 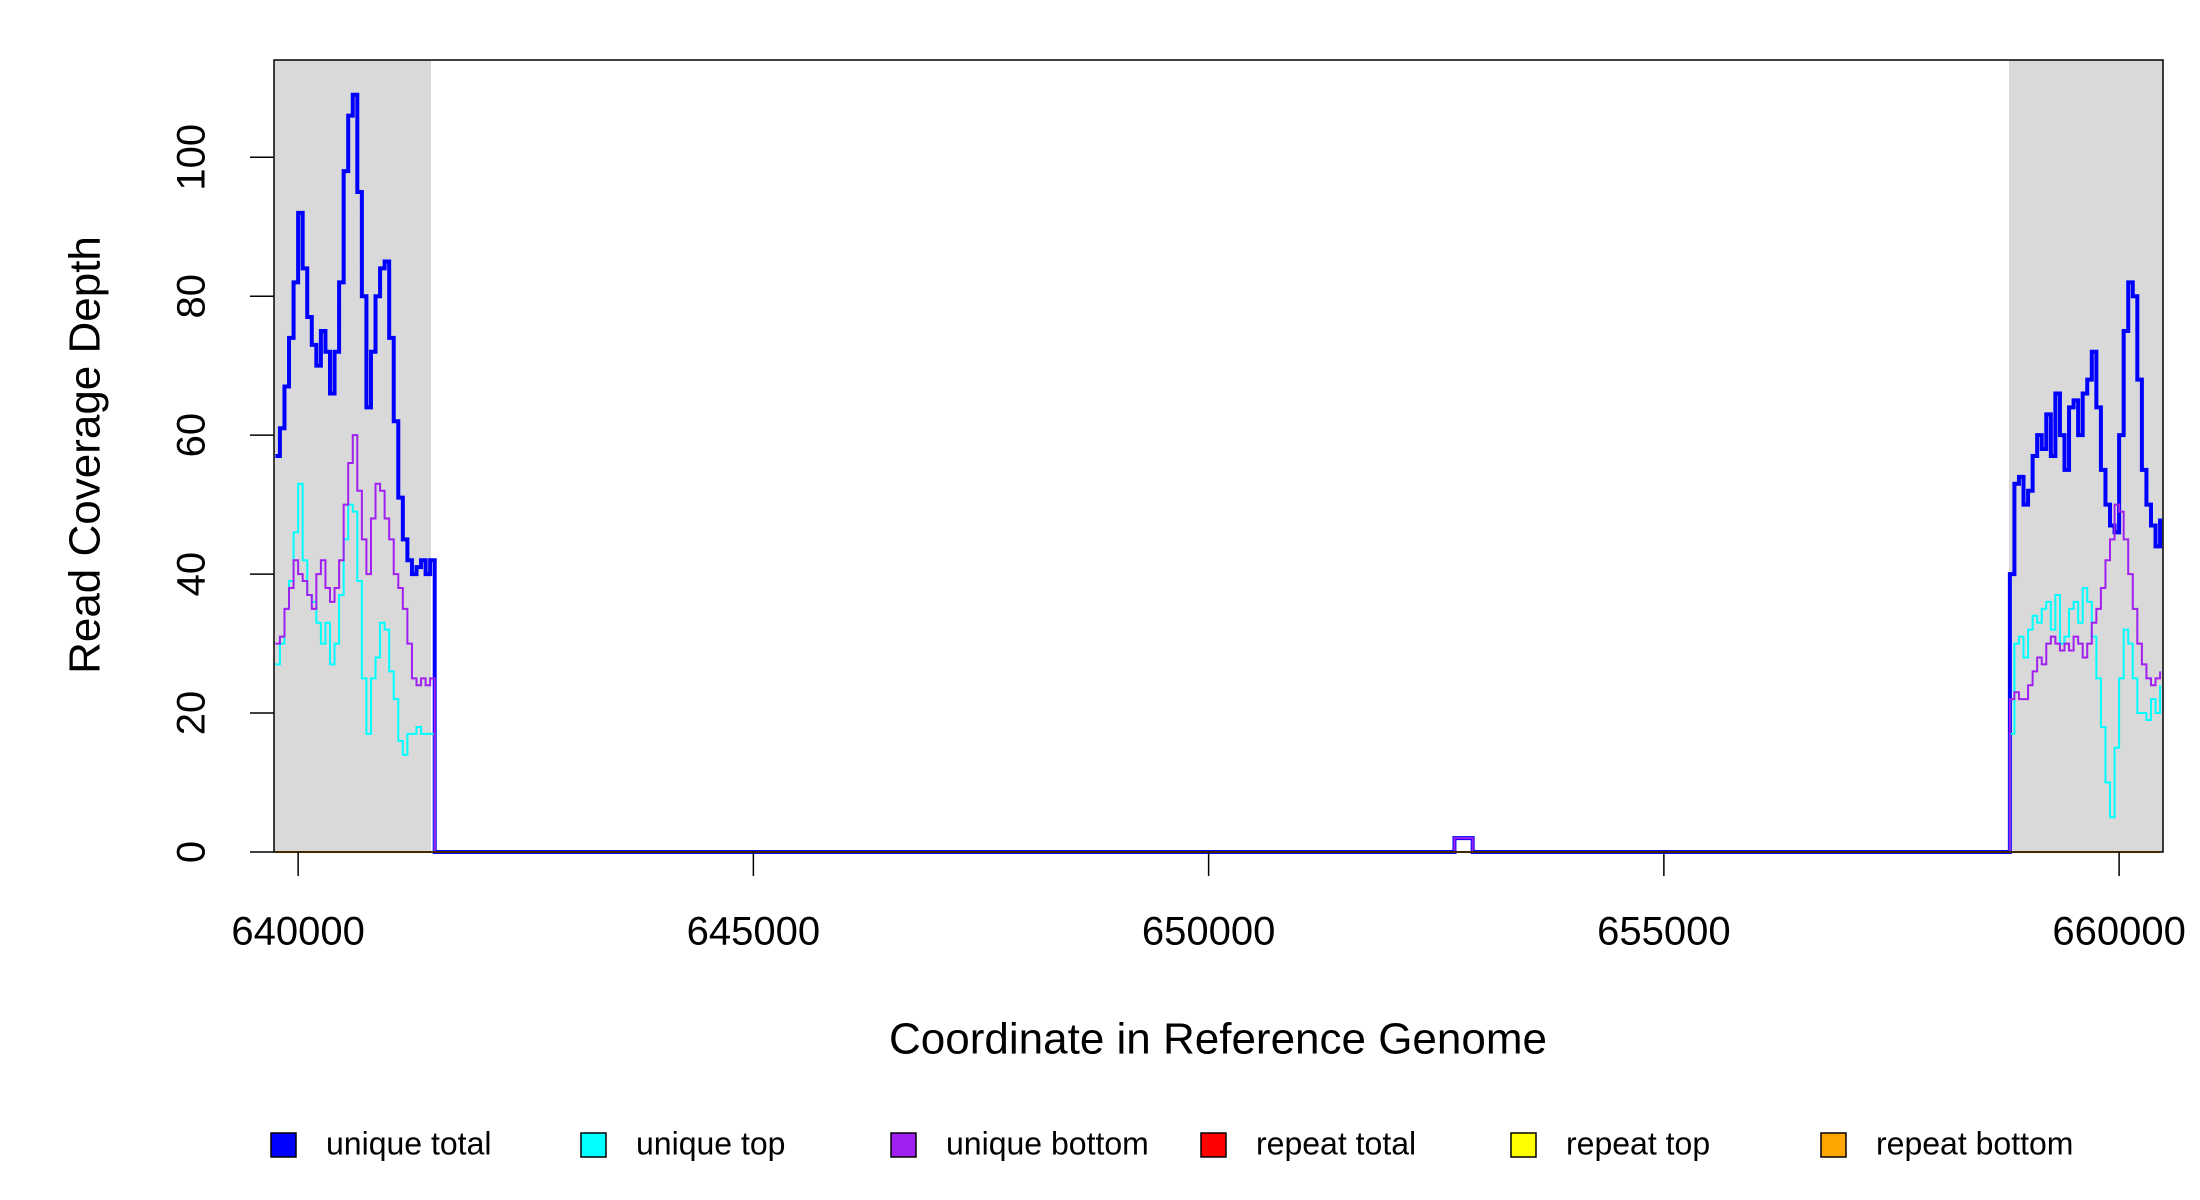 What do you see at coordinates (192, 852) in the screenshot?
I see `y-tick-label: 0` at bounding box center [192, 852].